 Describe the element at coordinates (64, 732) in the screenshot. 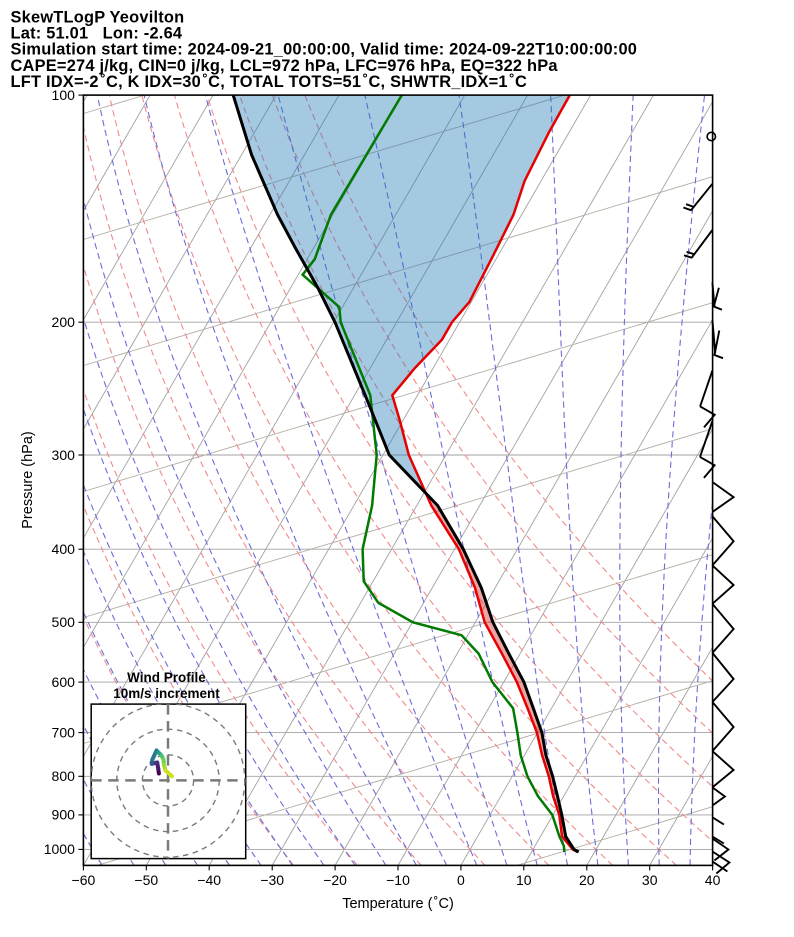

I see `svg-text: 700` at that location.